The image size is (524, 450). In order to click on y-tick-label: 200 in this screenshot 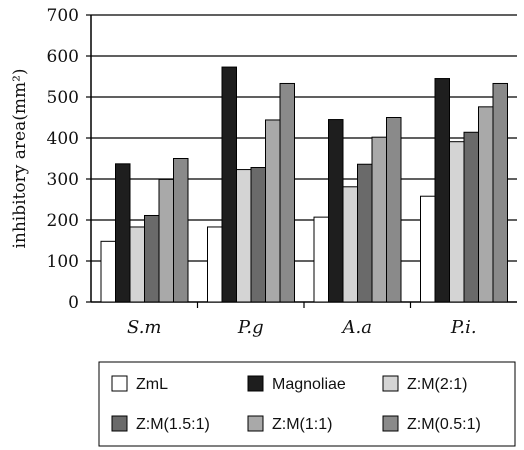, I will do `click(63, 221)`.